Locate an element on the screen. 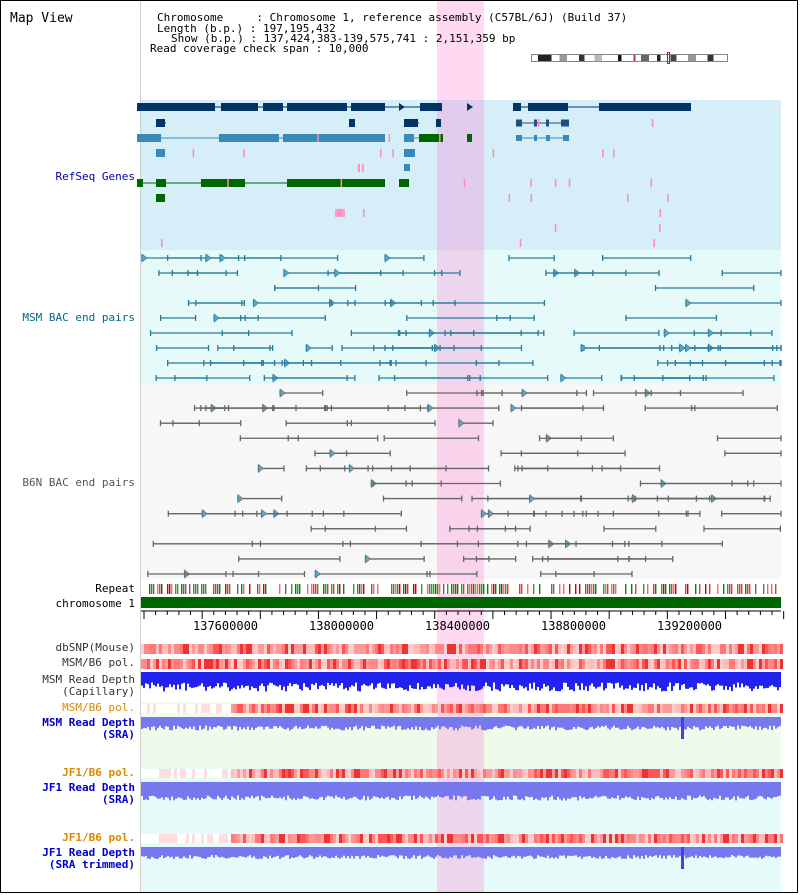 This screenshot has height=895, width=800. msm-bac-arrow is located at coordinates (337, 273).